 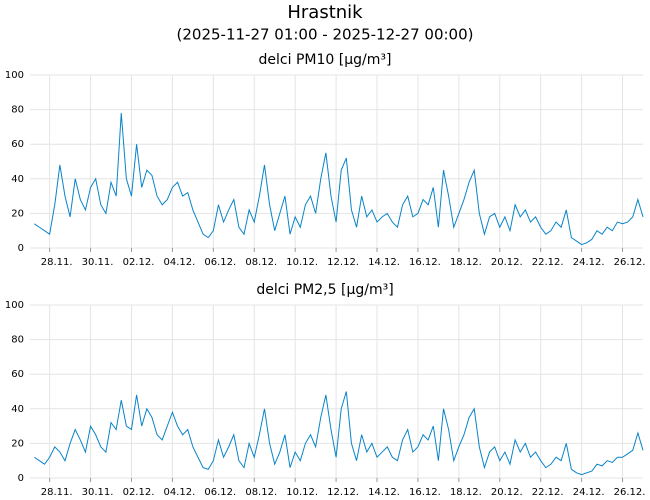 I want to click on page-title: Hrastnik, so click(x=325, y=12).